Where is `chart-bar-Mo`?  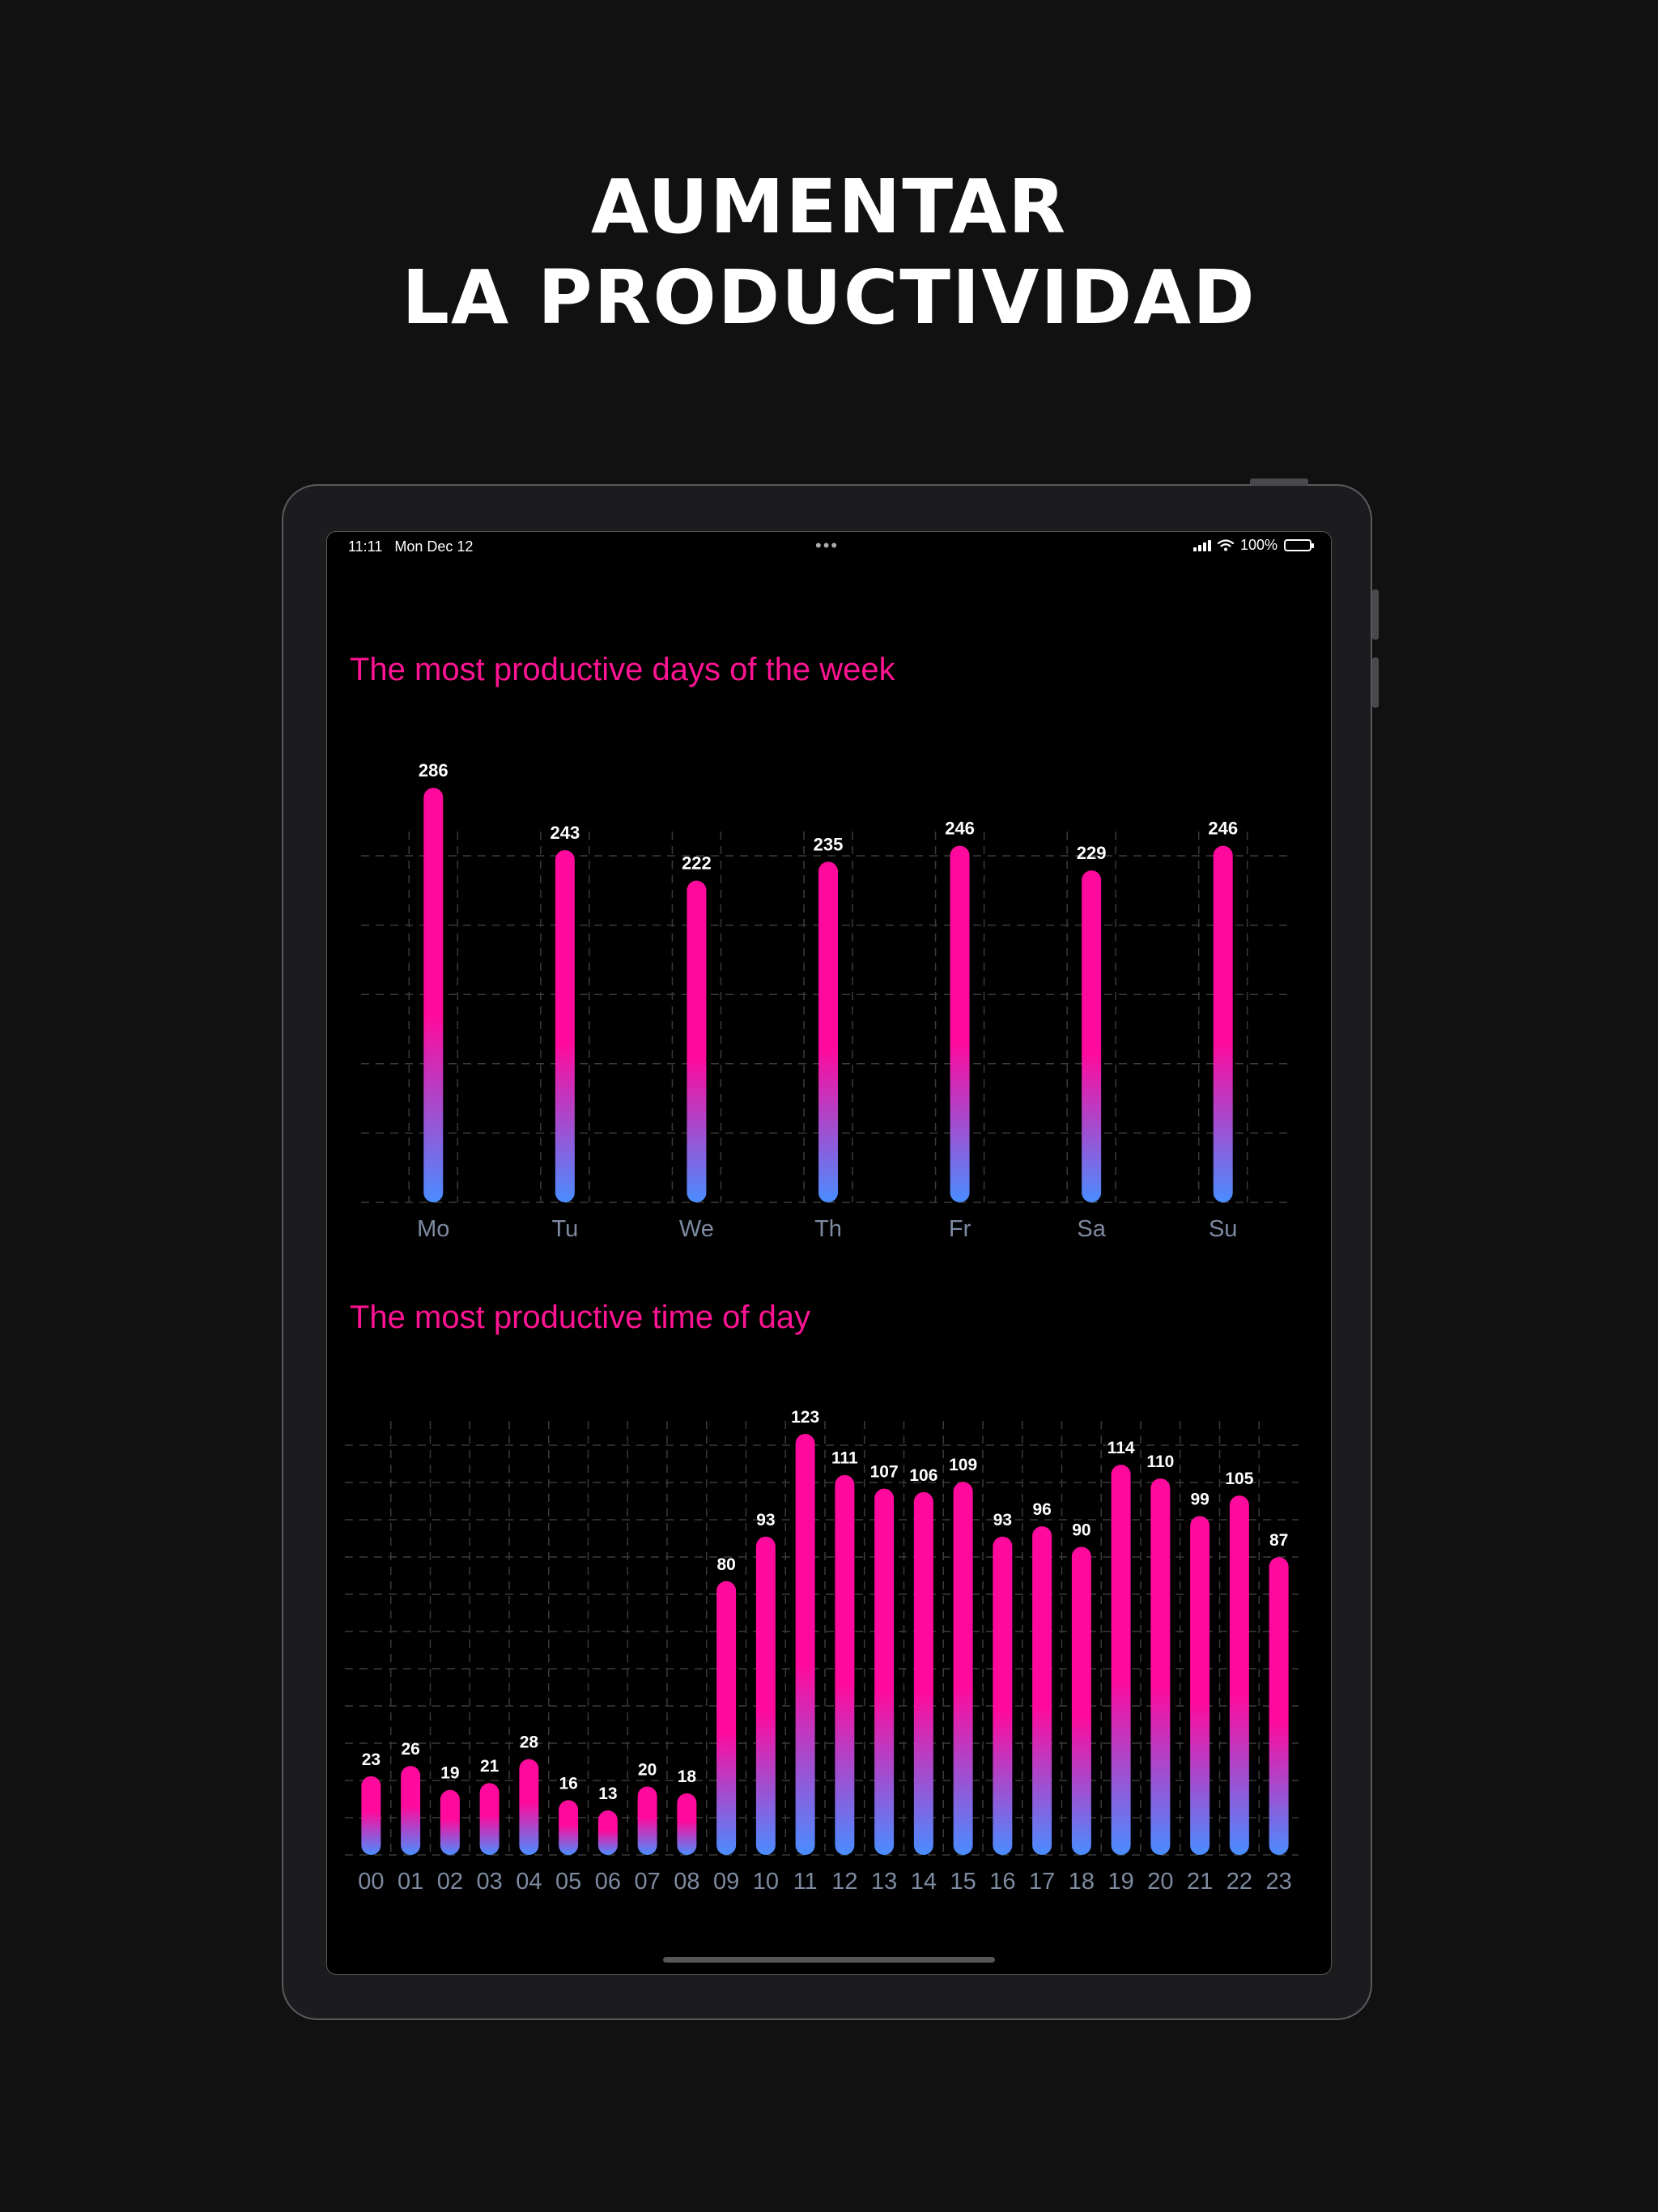
chart-bar-Mo is located at coordinates (433, 995).